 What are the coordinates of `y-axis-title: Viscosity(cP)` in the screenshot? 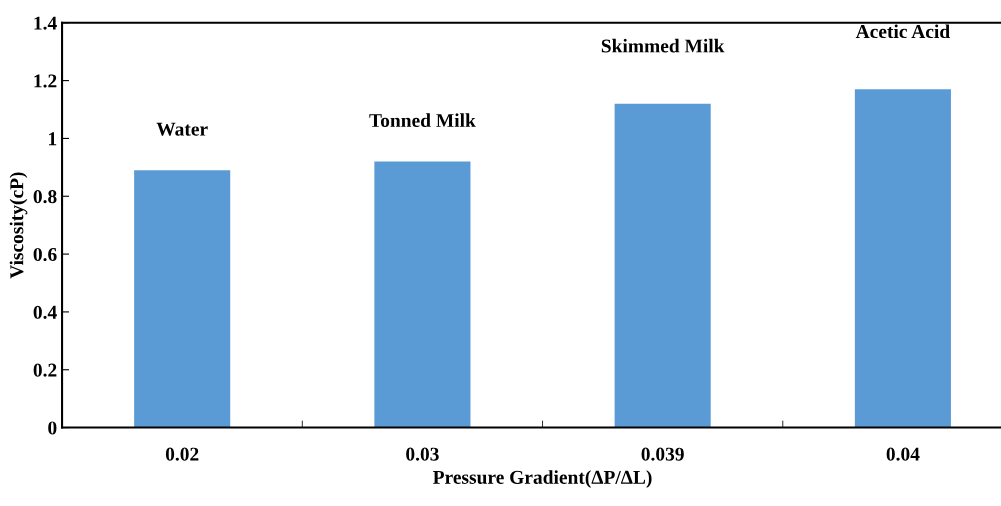 It's located at (18, 225).